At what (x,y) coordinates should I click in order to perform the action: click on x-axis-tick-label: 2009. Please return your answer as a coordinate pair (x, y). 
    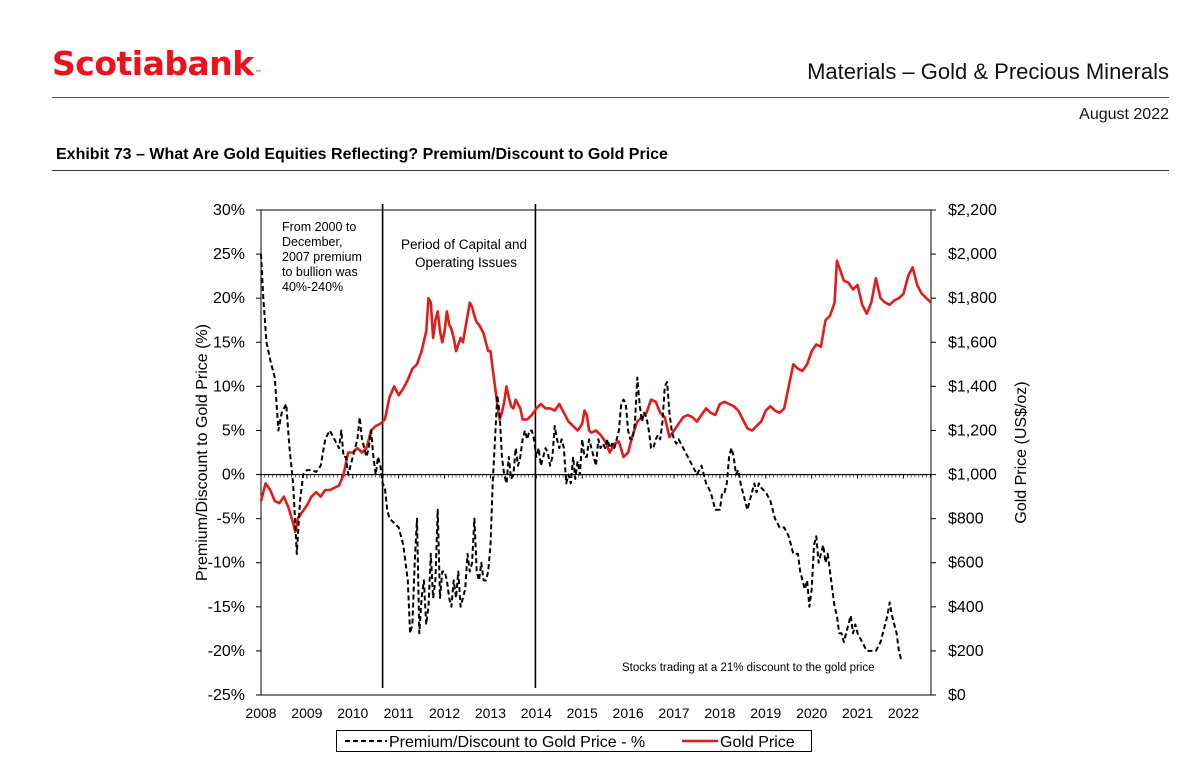
    Looking at the image, I should click on (306, 713).